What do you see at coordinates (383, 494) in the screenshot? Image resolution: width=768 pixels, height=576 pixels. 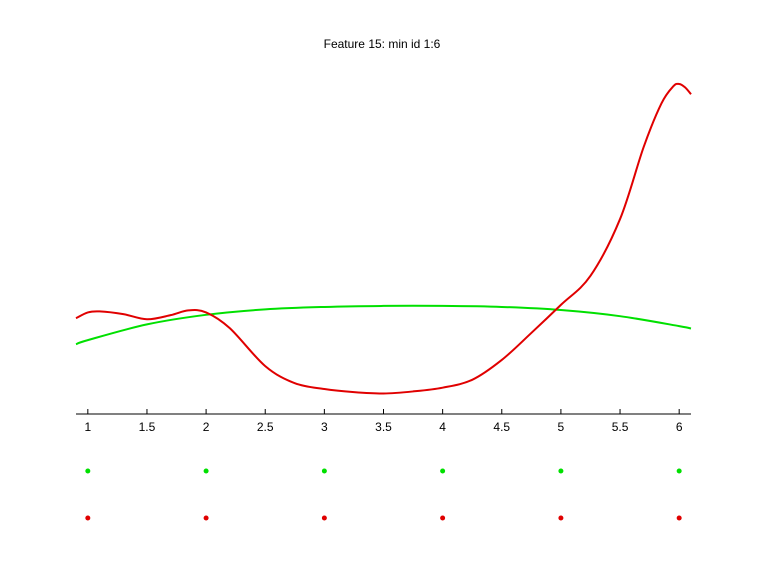 I see `marker-rows` at bounding box center [383, 494].